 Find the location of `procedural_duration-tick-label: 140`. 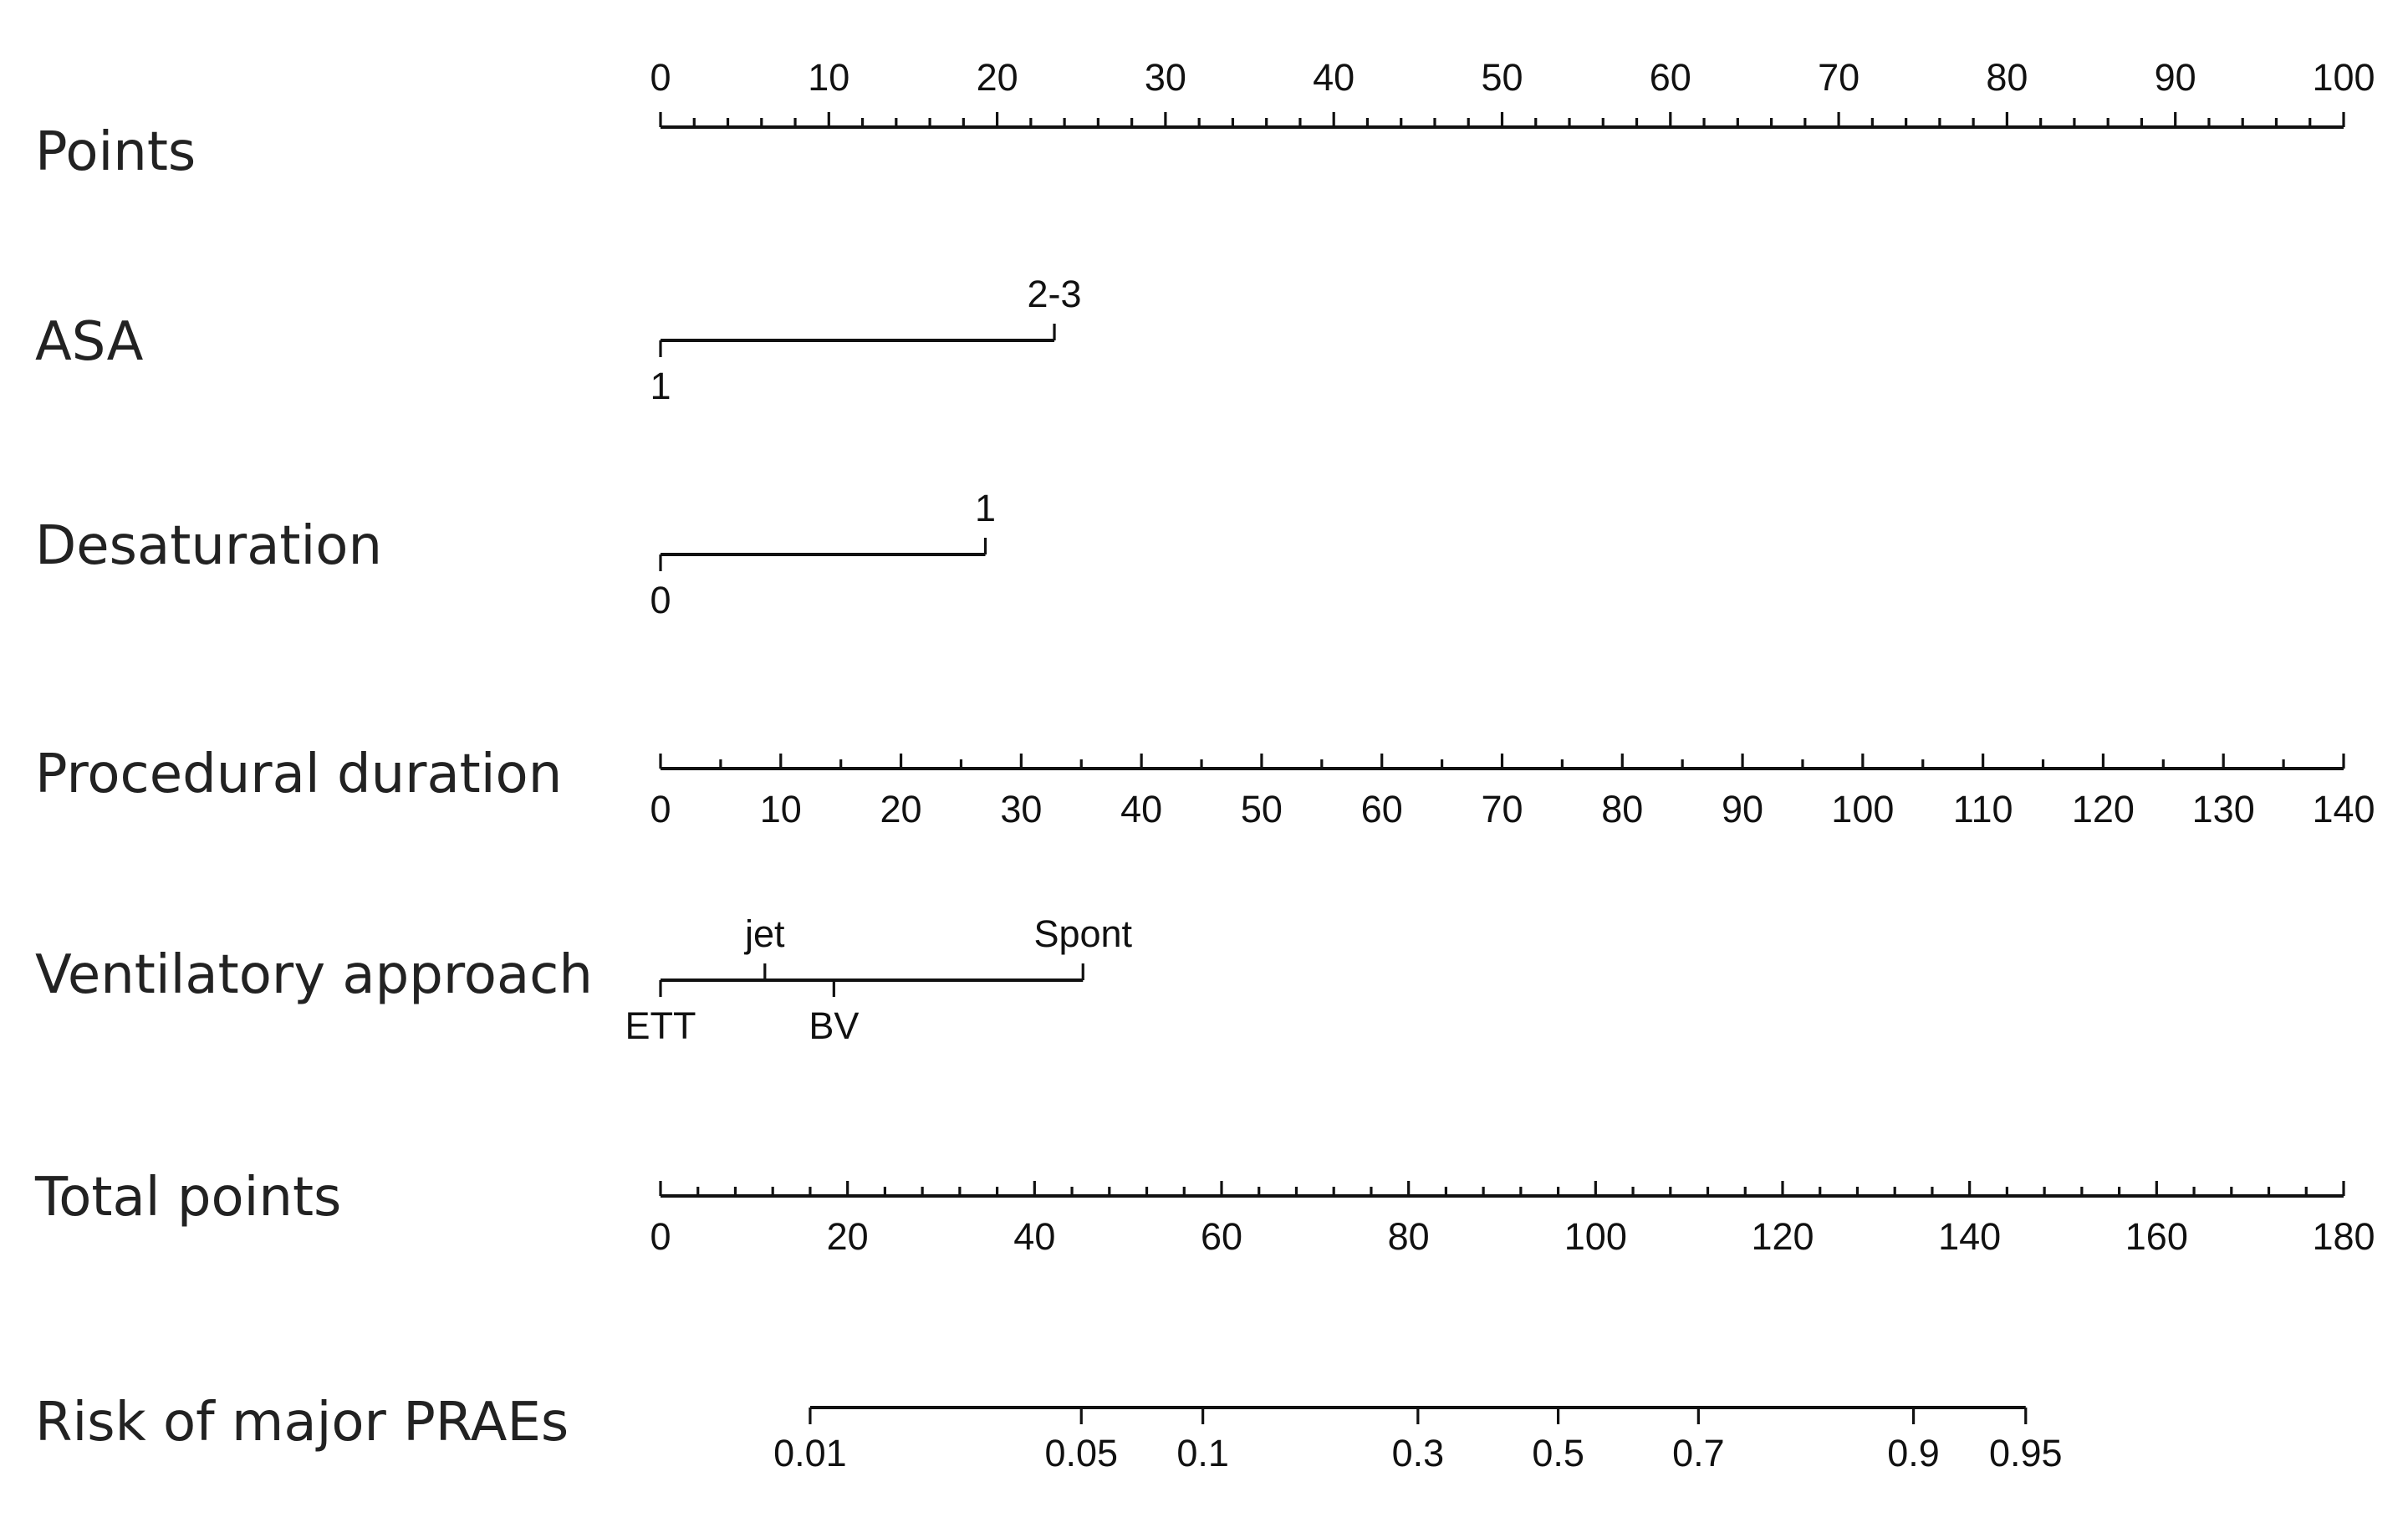

procedural_duration-tick-label: 140 is located at coordinates (2344, 809).